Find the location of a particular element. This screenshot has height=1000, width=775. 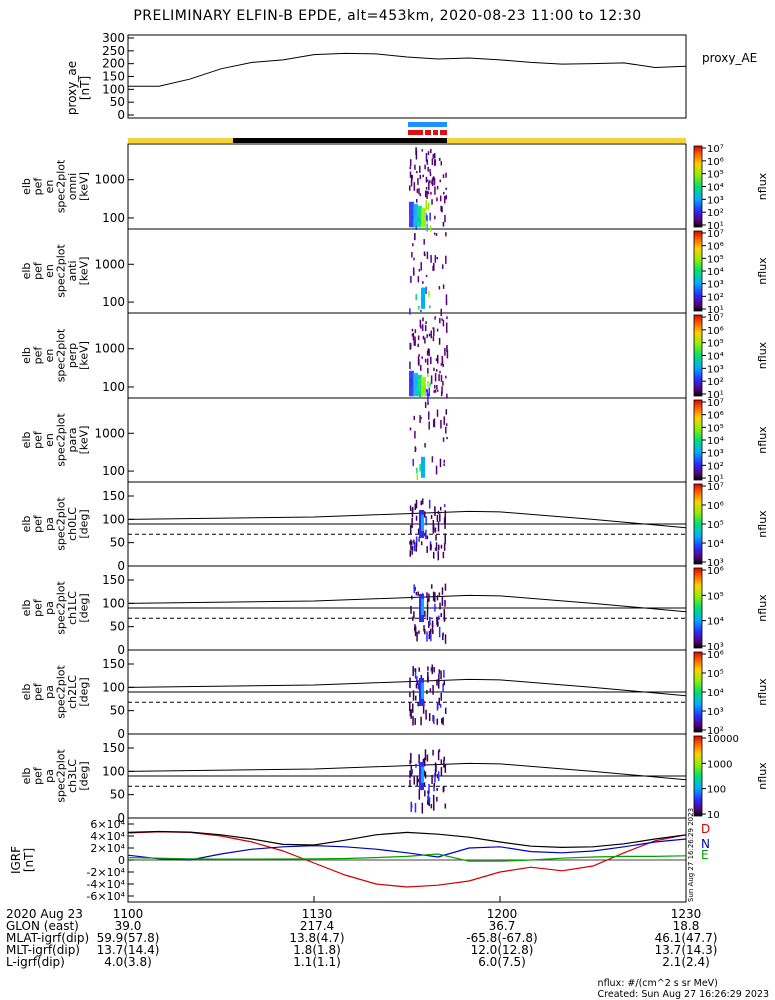

spec_pa_ch3-cb-tick-label: 100 is located at coordinates (716, 790).